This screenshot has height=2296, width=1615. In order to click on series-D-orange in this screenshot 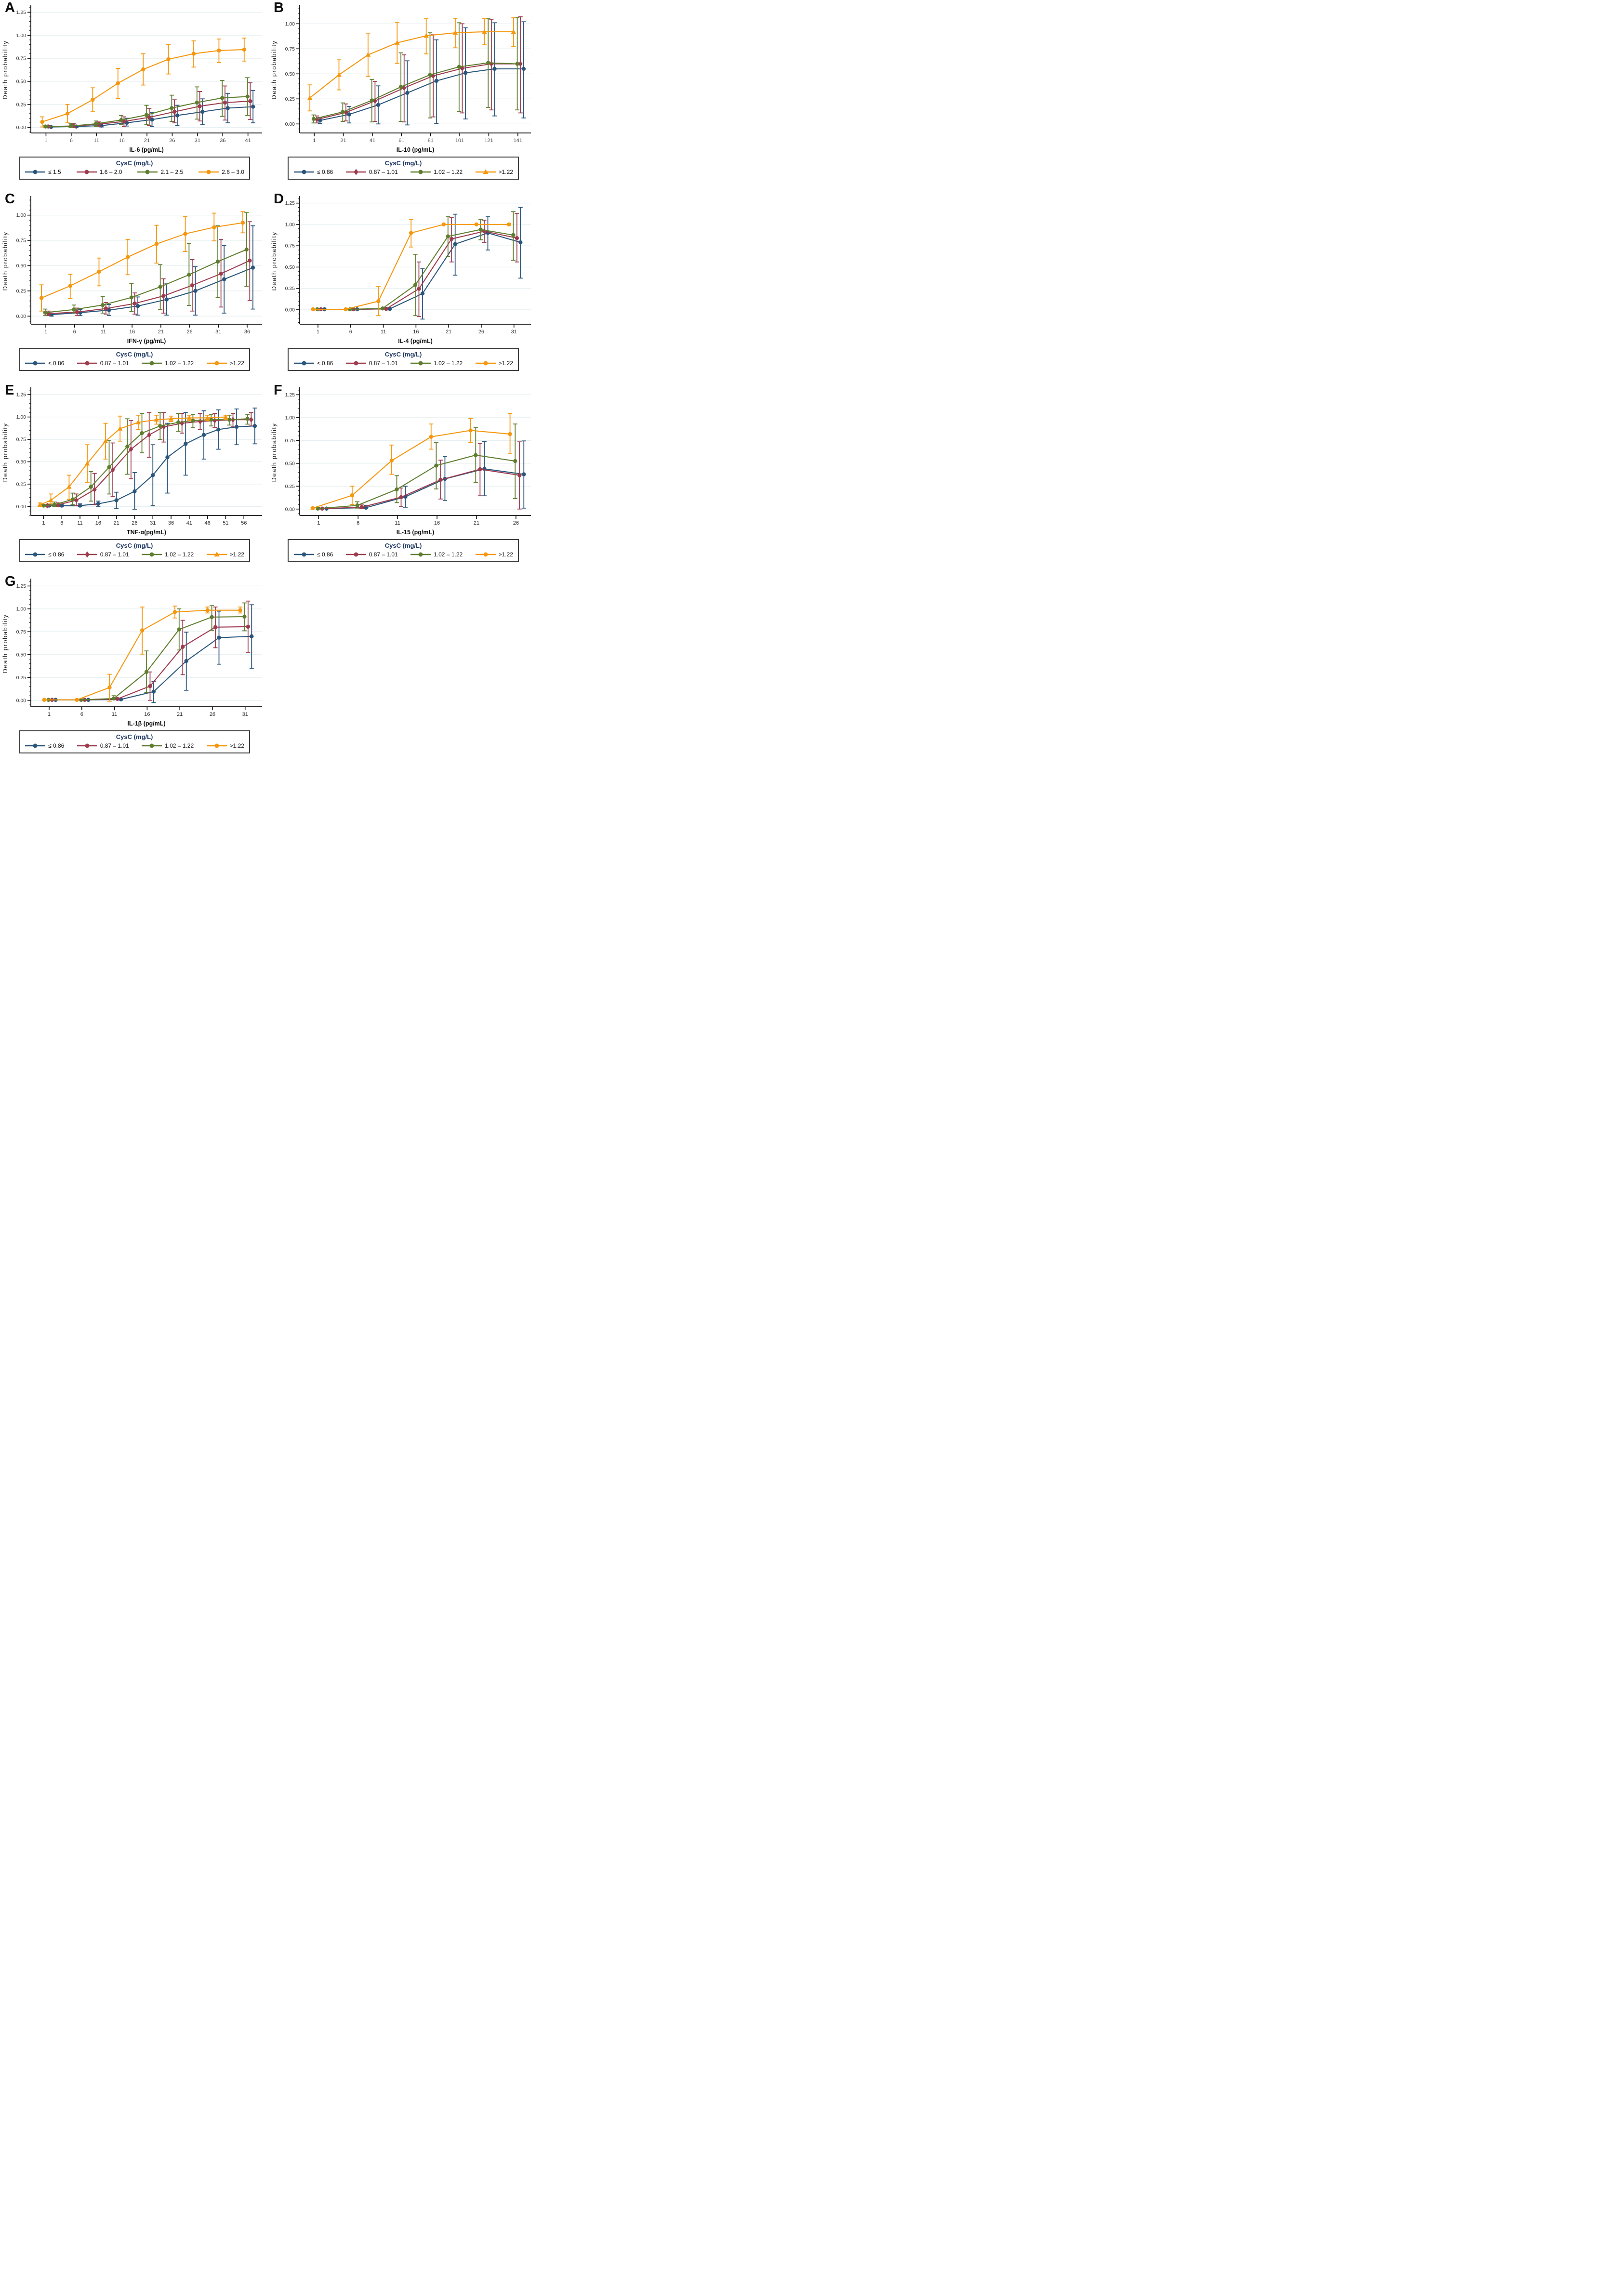, I will do `click(411, 268)`.